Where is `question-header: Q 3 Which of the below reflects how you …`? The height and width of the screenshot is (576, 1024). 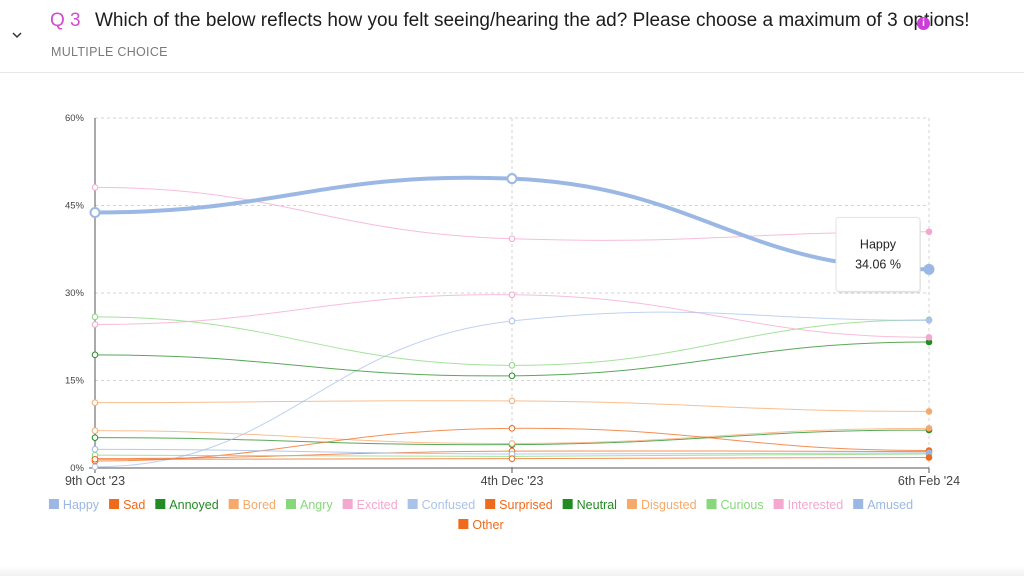
question-header: Q 3 Which of the below reflects how you … is located at coordinates (512, 36).